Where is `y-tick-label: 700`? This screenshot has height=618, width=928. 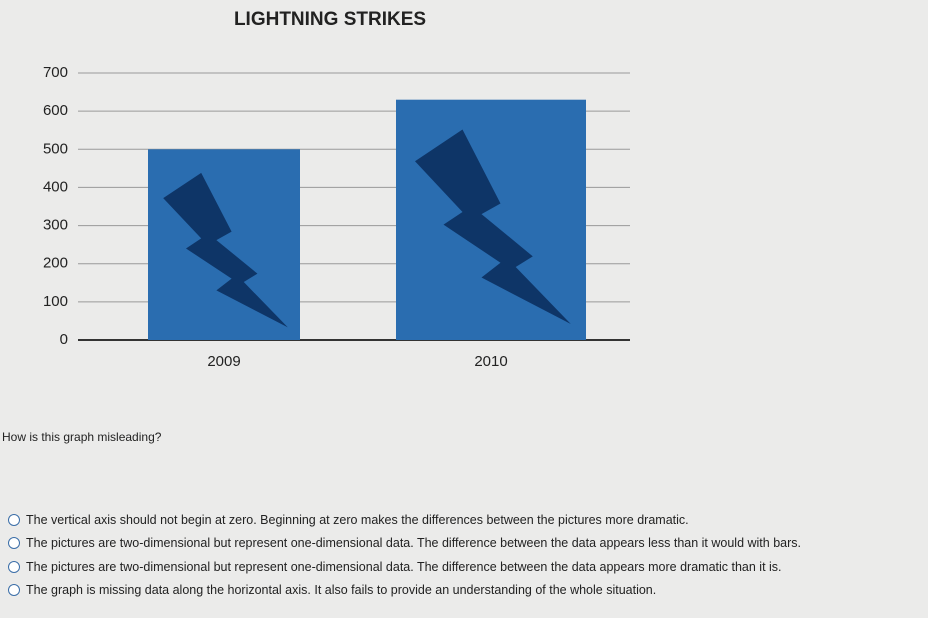
y-tick-label: 700 is located at coordinates (55, 72).